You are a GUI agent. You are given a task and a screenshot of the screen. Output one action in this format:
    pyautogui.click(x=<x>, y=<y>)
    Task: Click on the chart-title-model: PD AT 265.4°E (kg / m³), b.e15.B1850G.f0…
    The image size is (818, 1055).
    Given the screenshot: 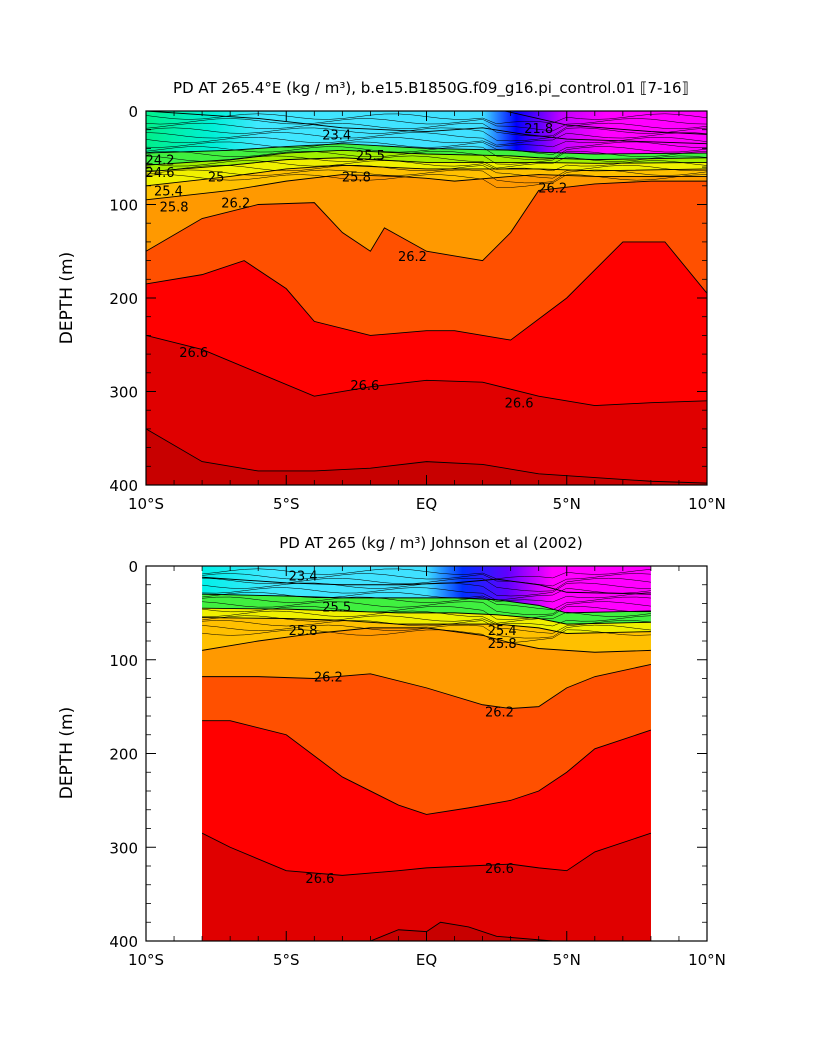 What is the action you would take?
    pyautogui.click(x=431, y=88)
    